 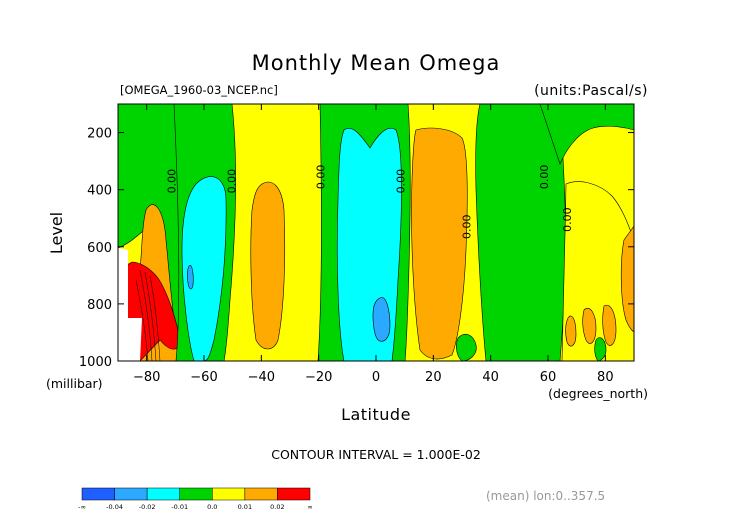 I want to click on region-orange-north-small-c, so click(x=609, y=325).